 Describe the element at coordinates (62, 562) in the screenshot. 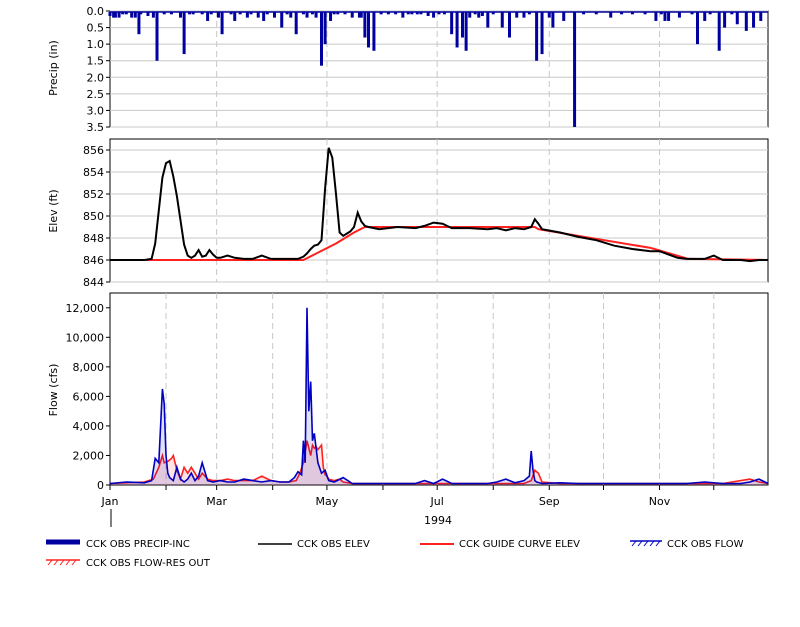

I see `legend-swatch-flow-res-hatch` at that location.